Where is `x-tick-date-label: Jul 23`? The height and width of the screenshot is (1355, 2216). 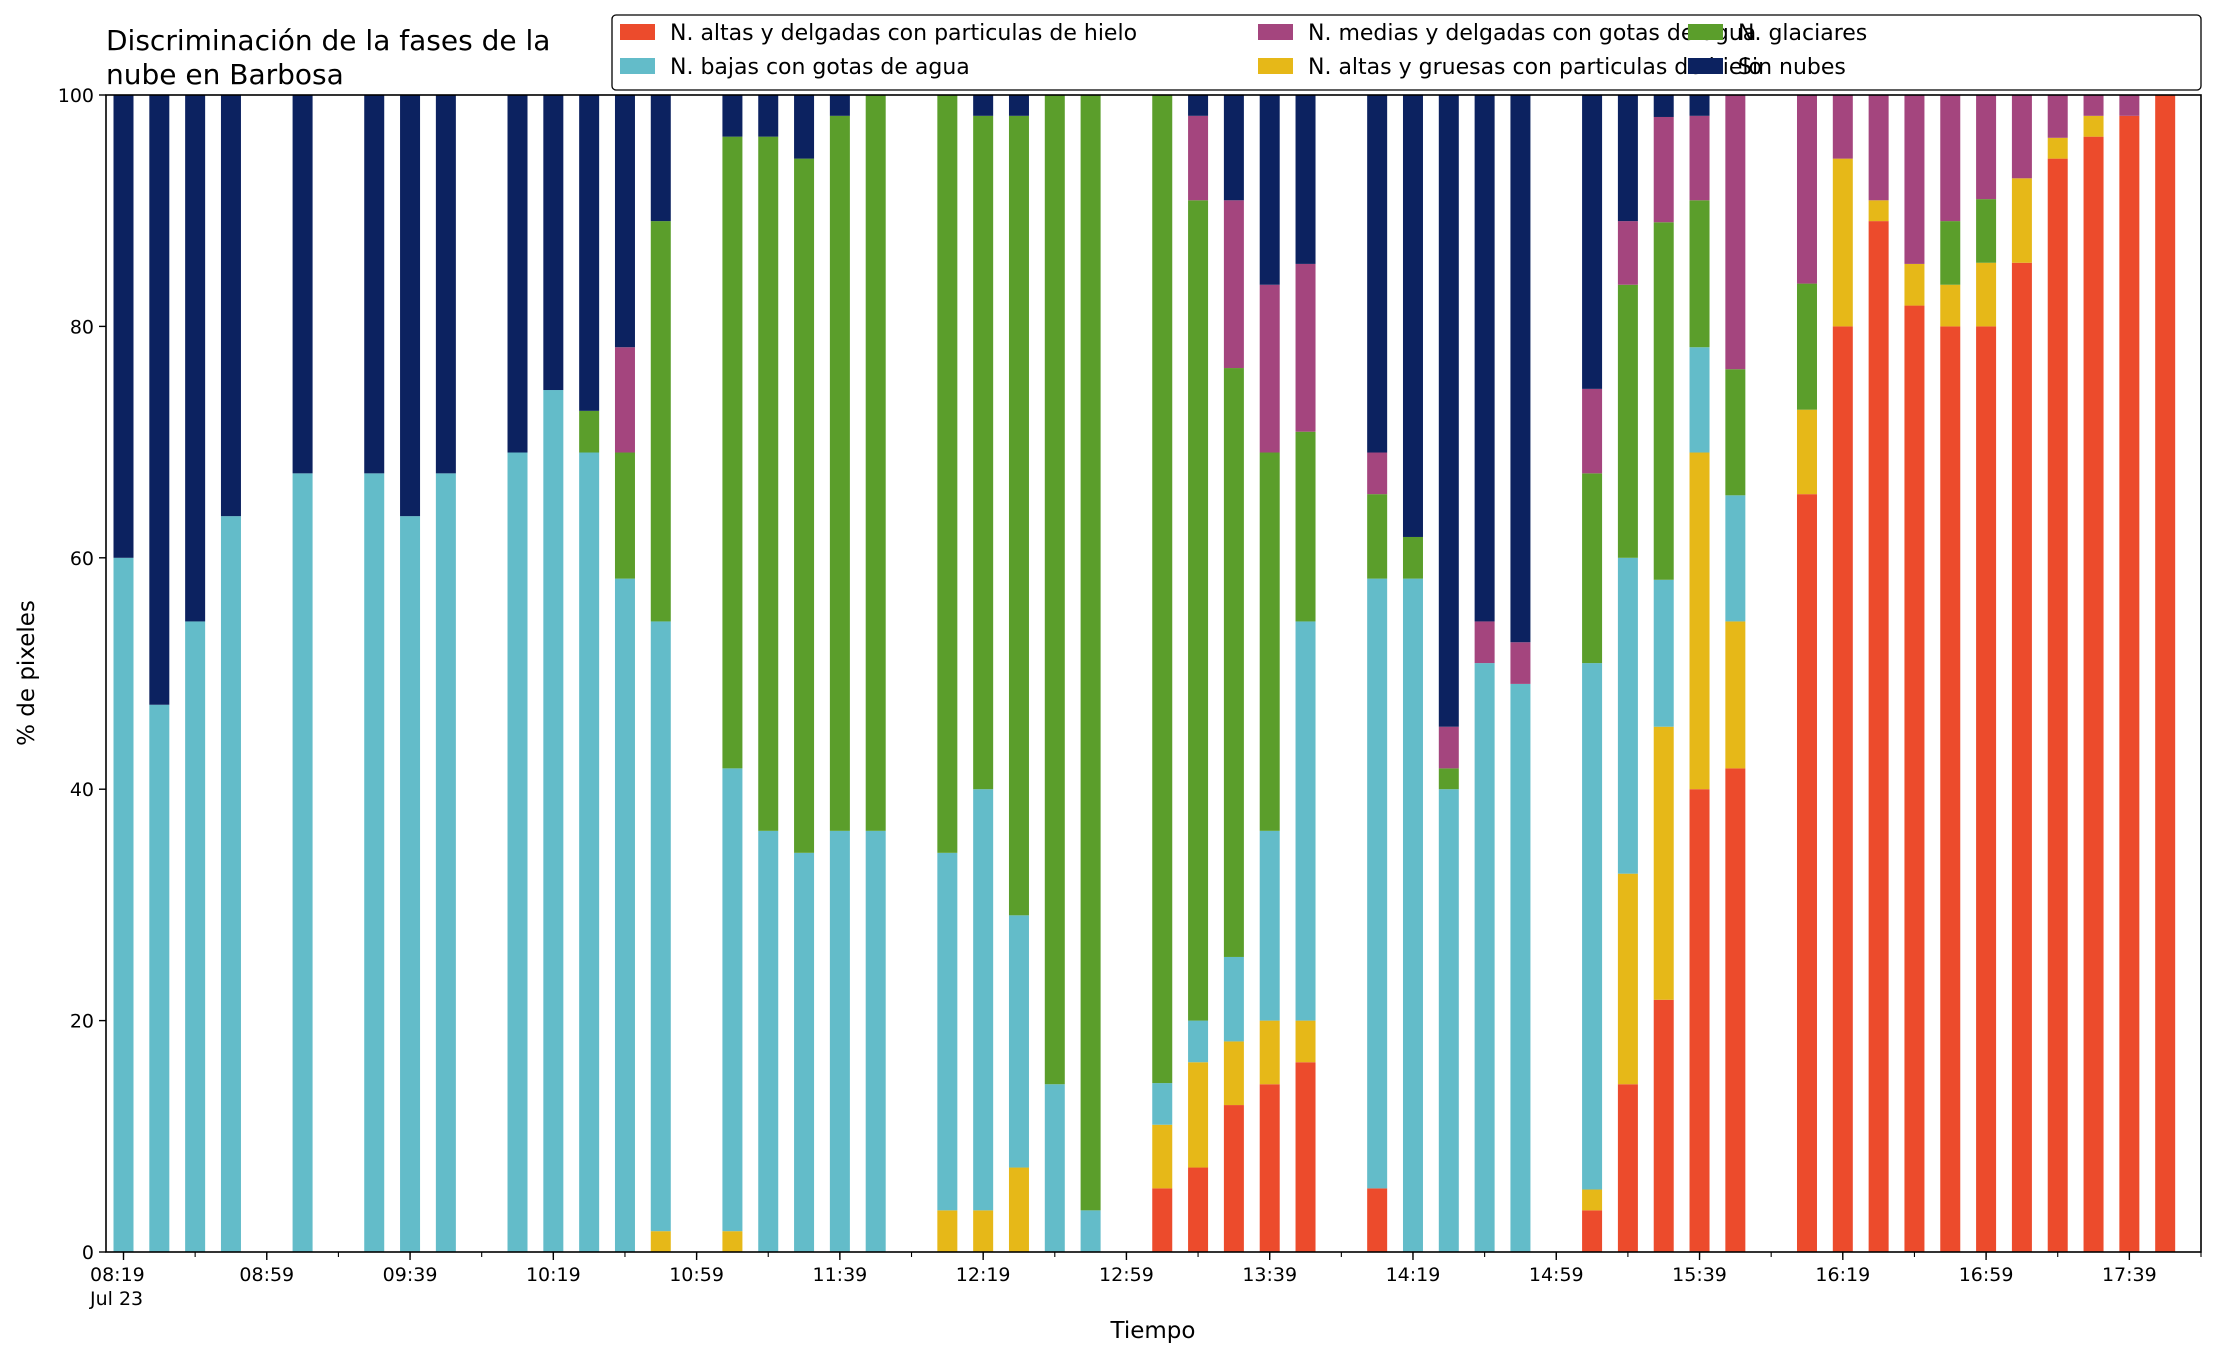 x-tick-date-label: Jul 23 is located at coordinates (116, 1299).